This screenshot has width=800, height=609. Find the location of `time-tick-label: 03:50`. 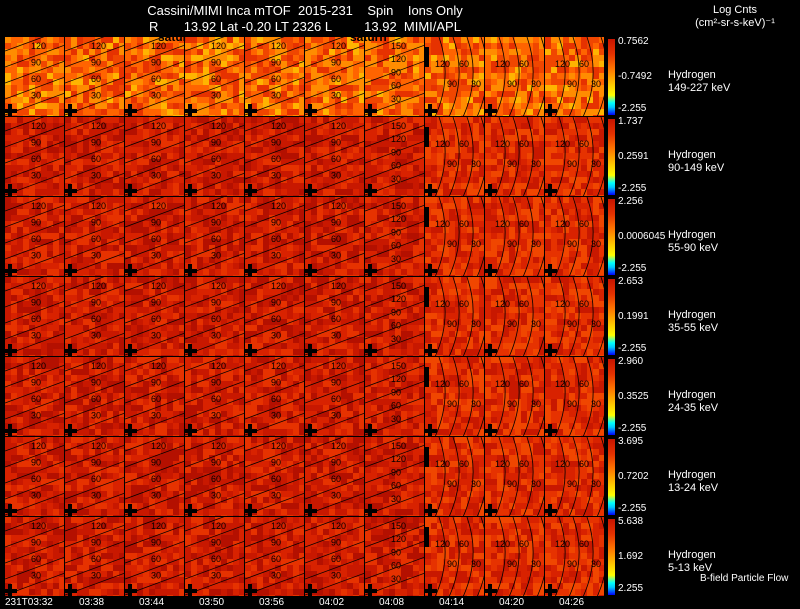

time-tick-label: 03:50 is located at coordinates (212, 602).